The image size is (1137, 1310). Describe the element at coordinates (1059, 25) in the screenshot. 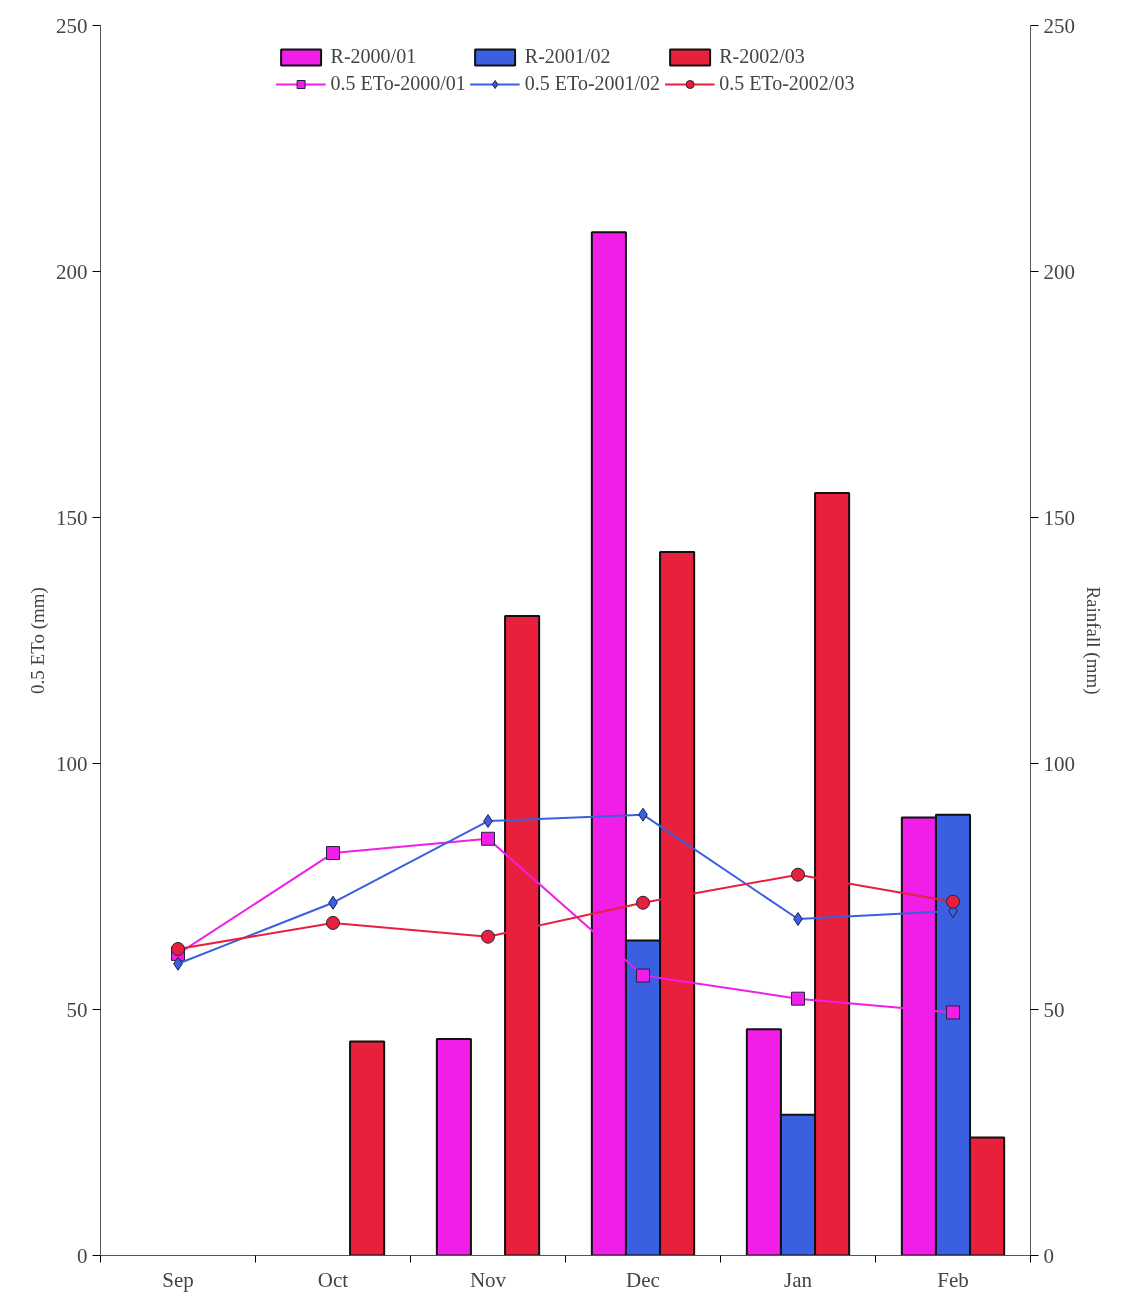

I see `y2-tick-label: 250` at that location.